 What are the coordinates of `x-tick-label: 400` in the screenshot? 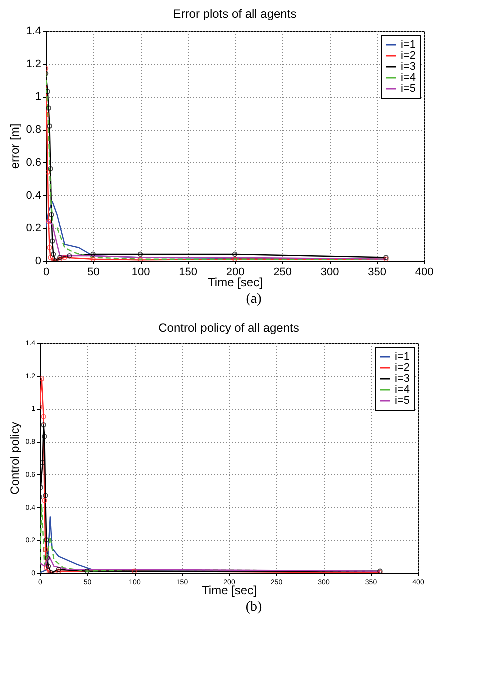 It's located at (424, 272).